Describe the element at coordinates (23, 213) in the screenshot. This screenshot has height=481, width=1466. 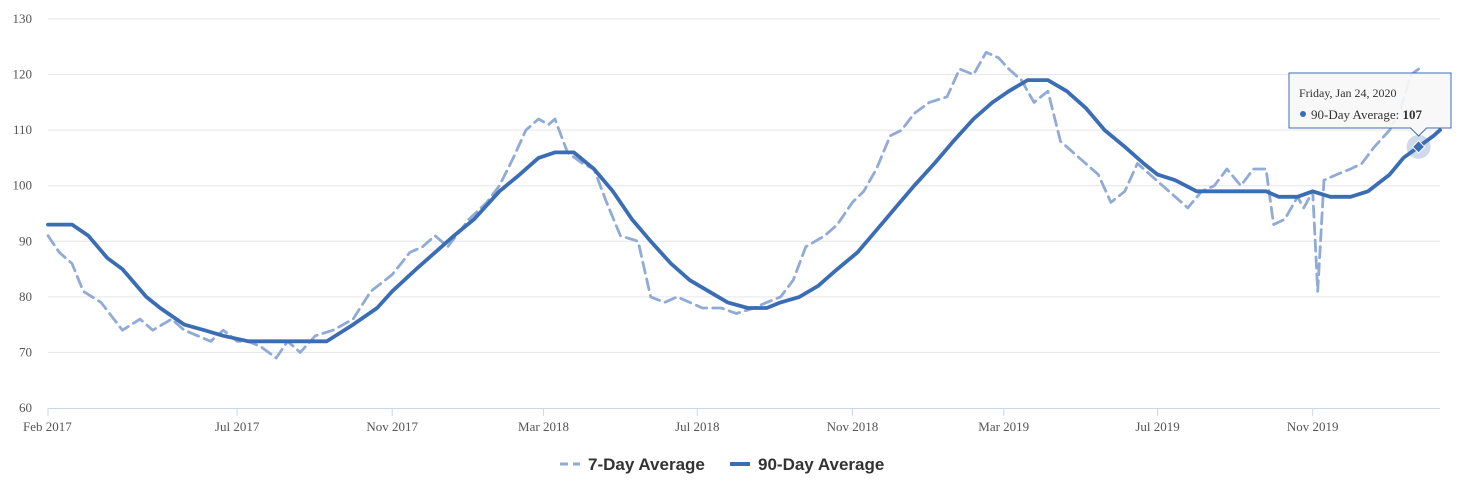
I see `y-axis-labels: 60 70 80 90 100 110 120 130` at that location.